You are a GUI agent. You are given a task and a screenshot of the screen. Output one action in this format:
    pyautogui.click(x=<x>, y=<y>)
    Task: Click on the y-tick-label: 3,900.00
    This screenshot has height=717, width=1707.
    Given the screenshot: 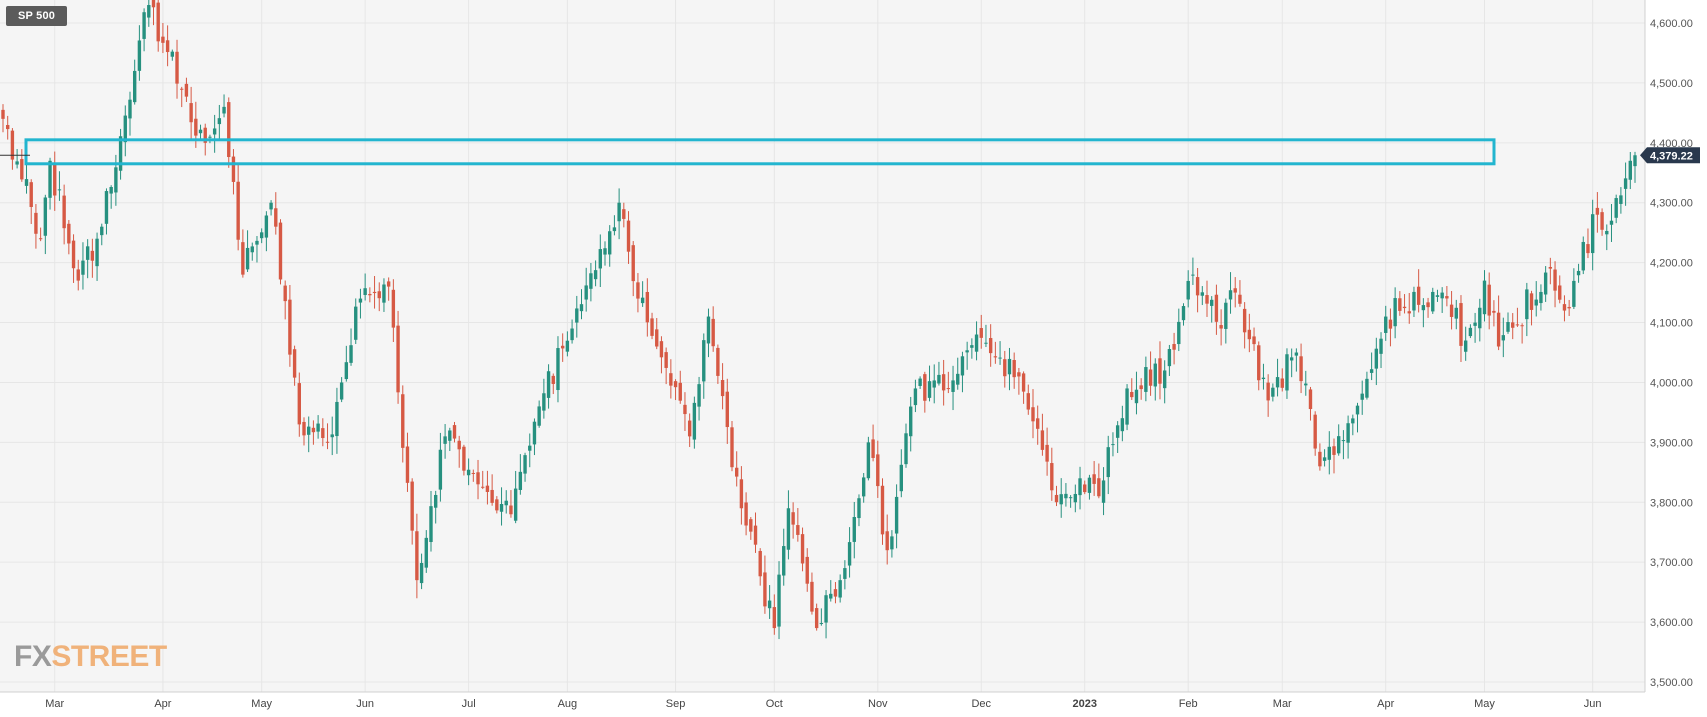 What is the action you would take?
    pyautogui.click(x=1671, y=443)
    